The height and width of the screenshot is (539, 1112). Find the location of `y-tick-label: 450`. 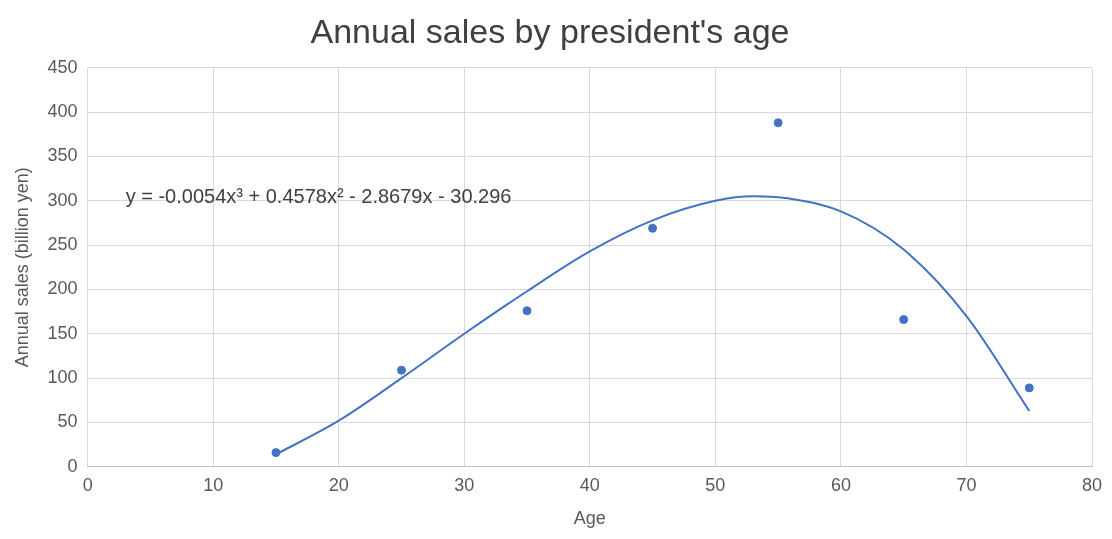

y-tick-label: 450 is located at coordinates (62, 66).